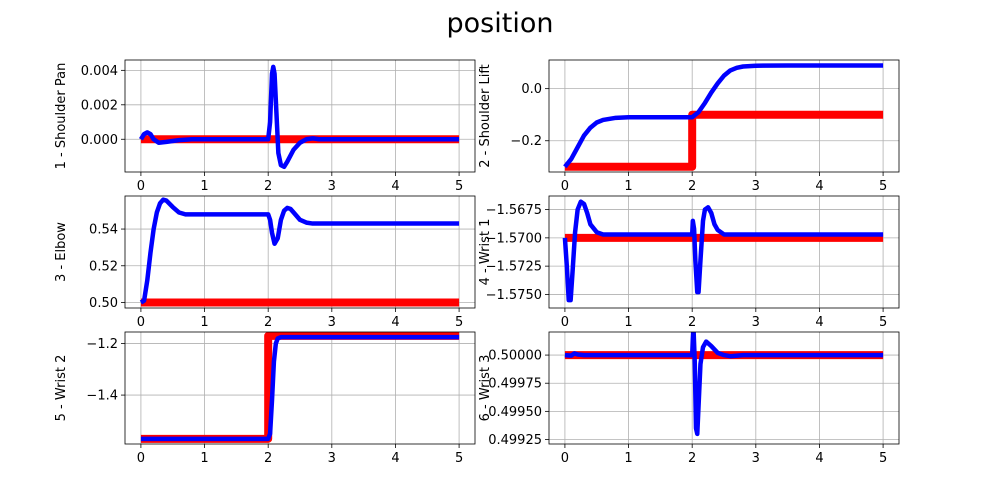  I want to click on y-tick-label: 0.54, so click(103, 230).